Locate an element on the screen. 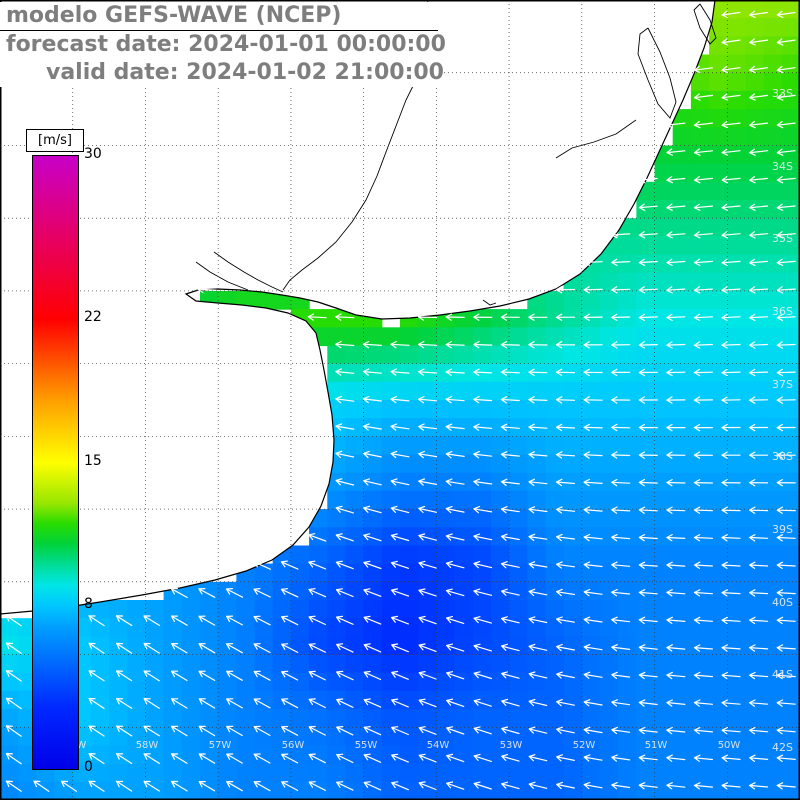 This screenshot has height=800, width=800. lat-label: 40S is located at coordinates (782, 602).